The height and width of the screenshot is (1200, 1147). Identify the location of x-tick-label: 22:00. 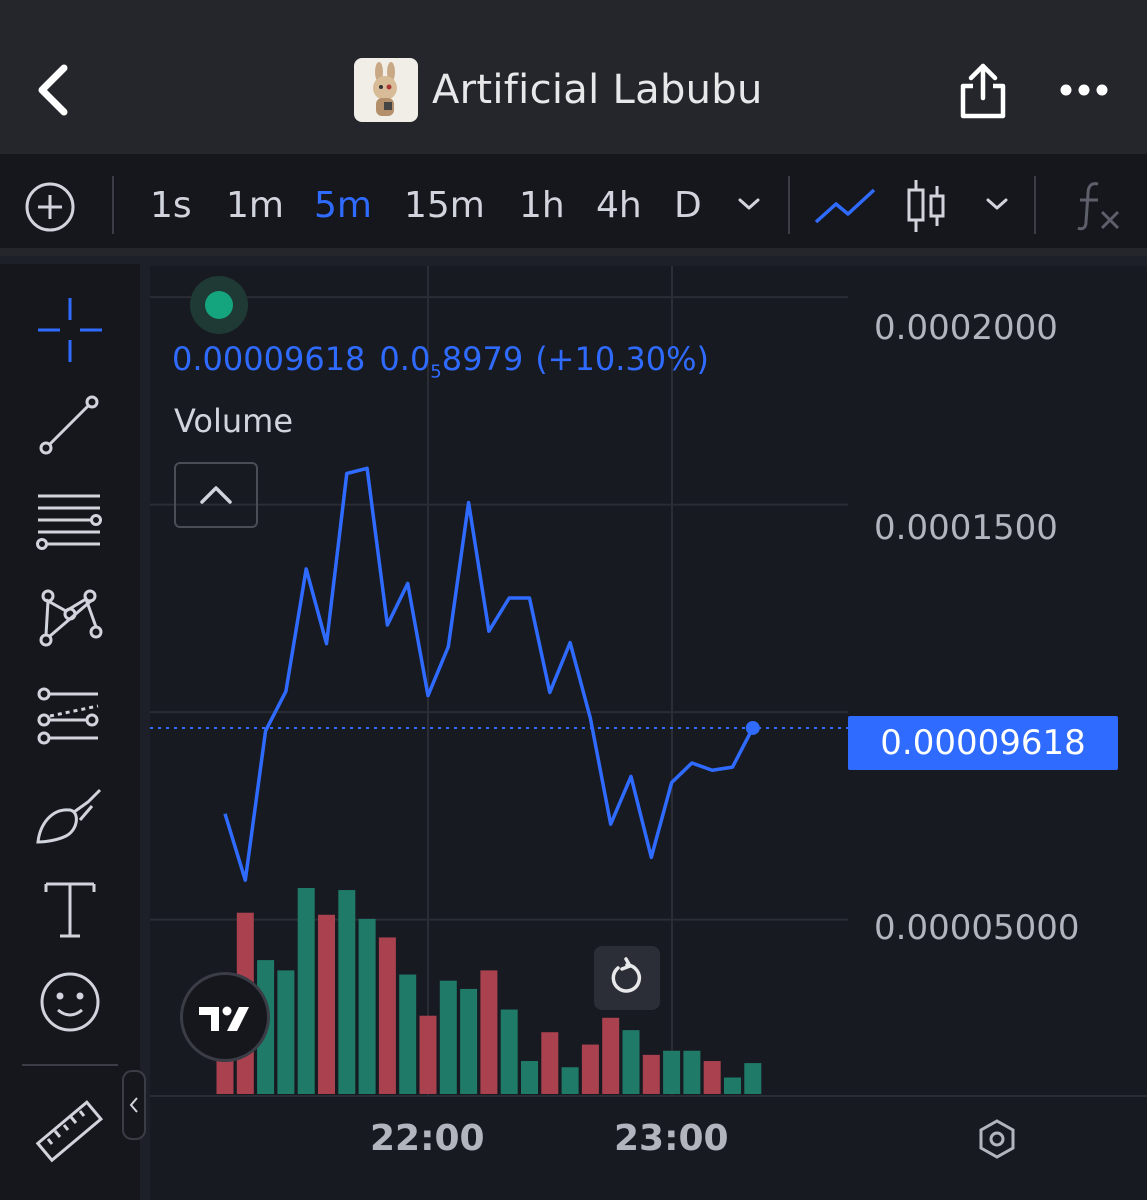
(427, 1138).